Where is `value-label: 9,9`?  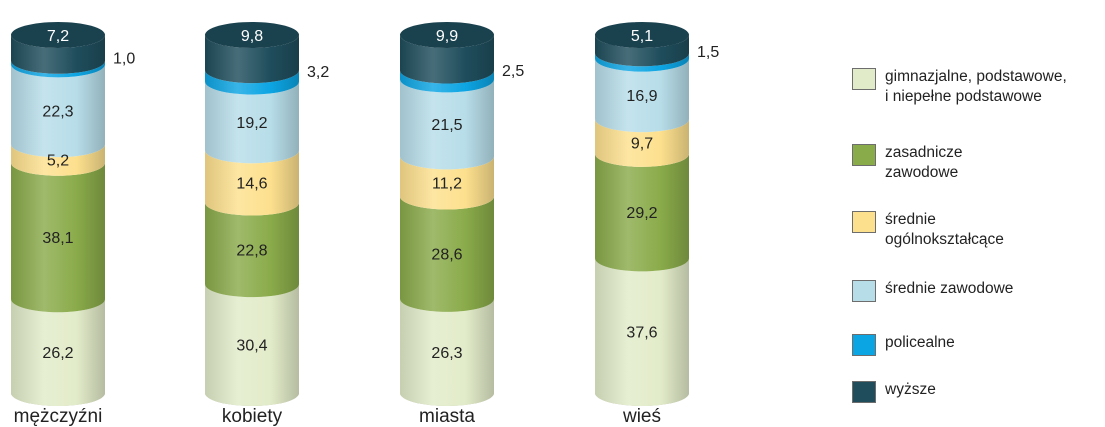 value-label: 9,9 is located at coordinates (447, 36).